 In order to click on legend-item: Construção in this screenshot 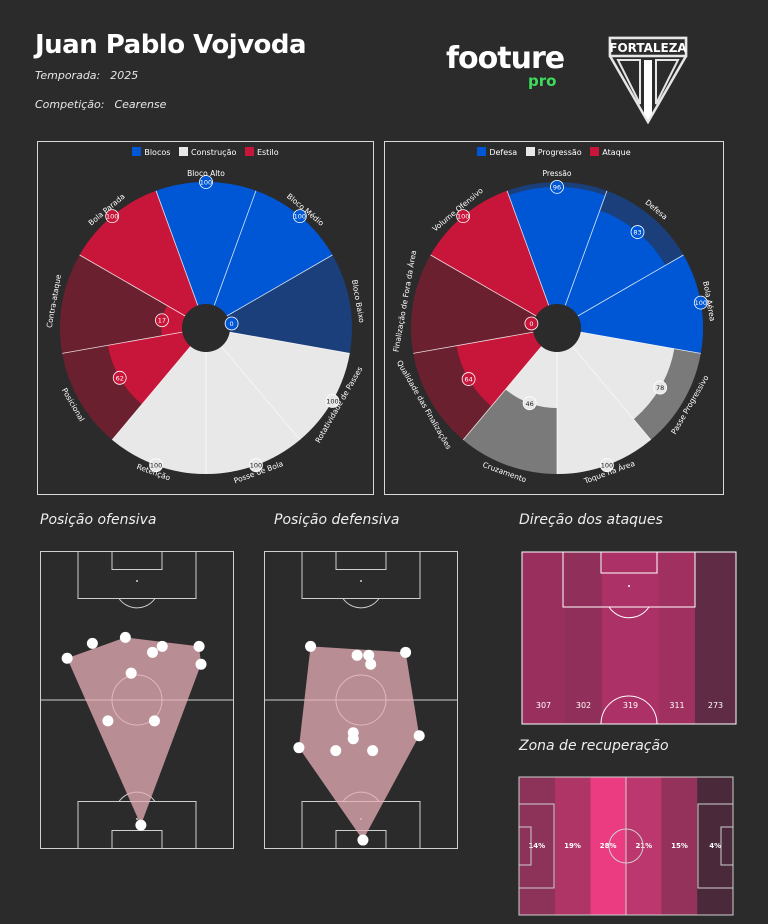, I will do `click(207, 152)`.